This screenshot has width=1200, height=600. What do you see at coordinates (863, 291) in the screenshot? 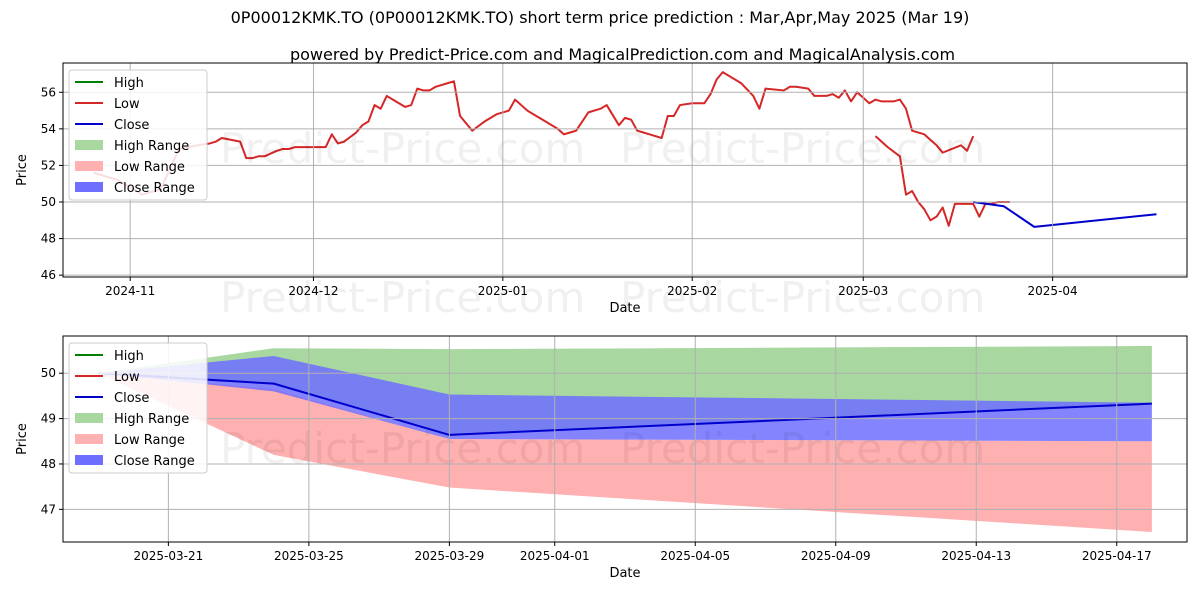
I see `chart1-x-tick-label: 2025-03` at bounding box center [863, 291].